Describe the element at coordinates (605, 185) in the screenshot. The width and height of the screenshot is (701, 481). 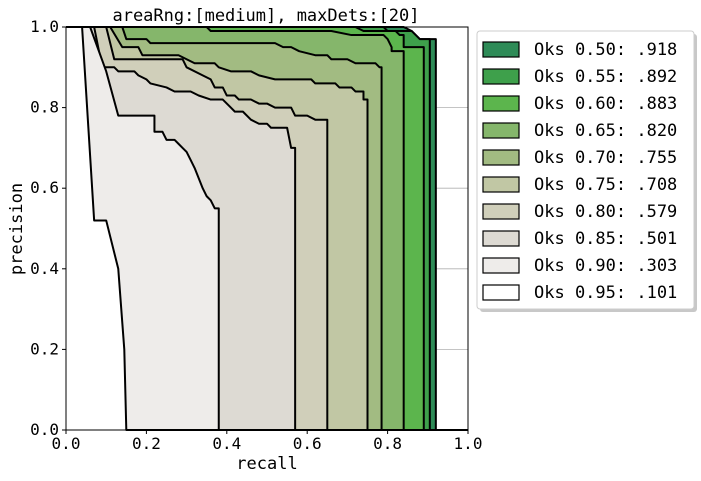
I see `legend-label: Oks 0.75: .708` at that location.